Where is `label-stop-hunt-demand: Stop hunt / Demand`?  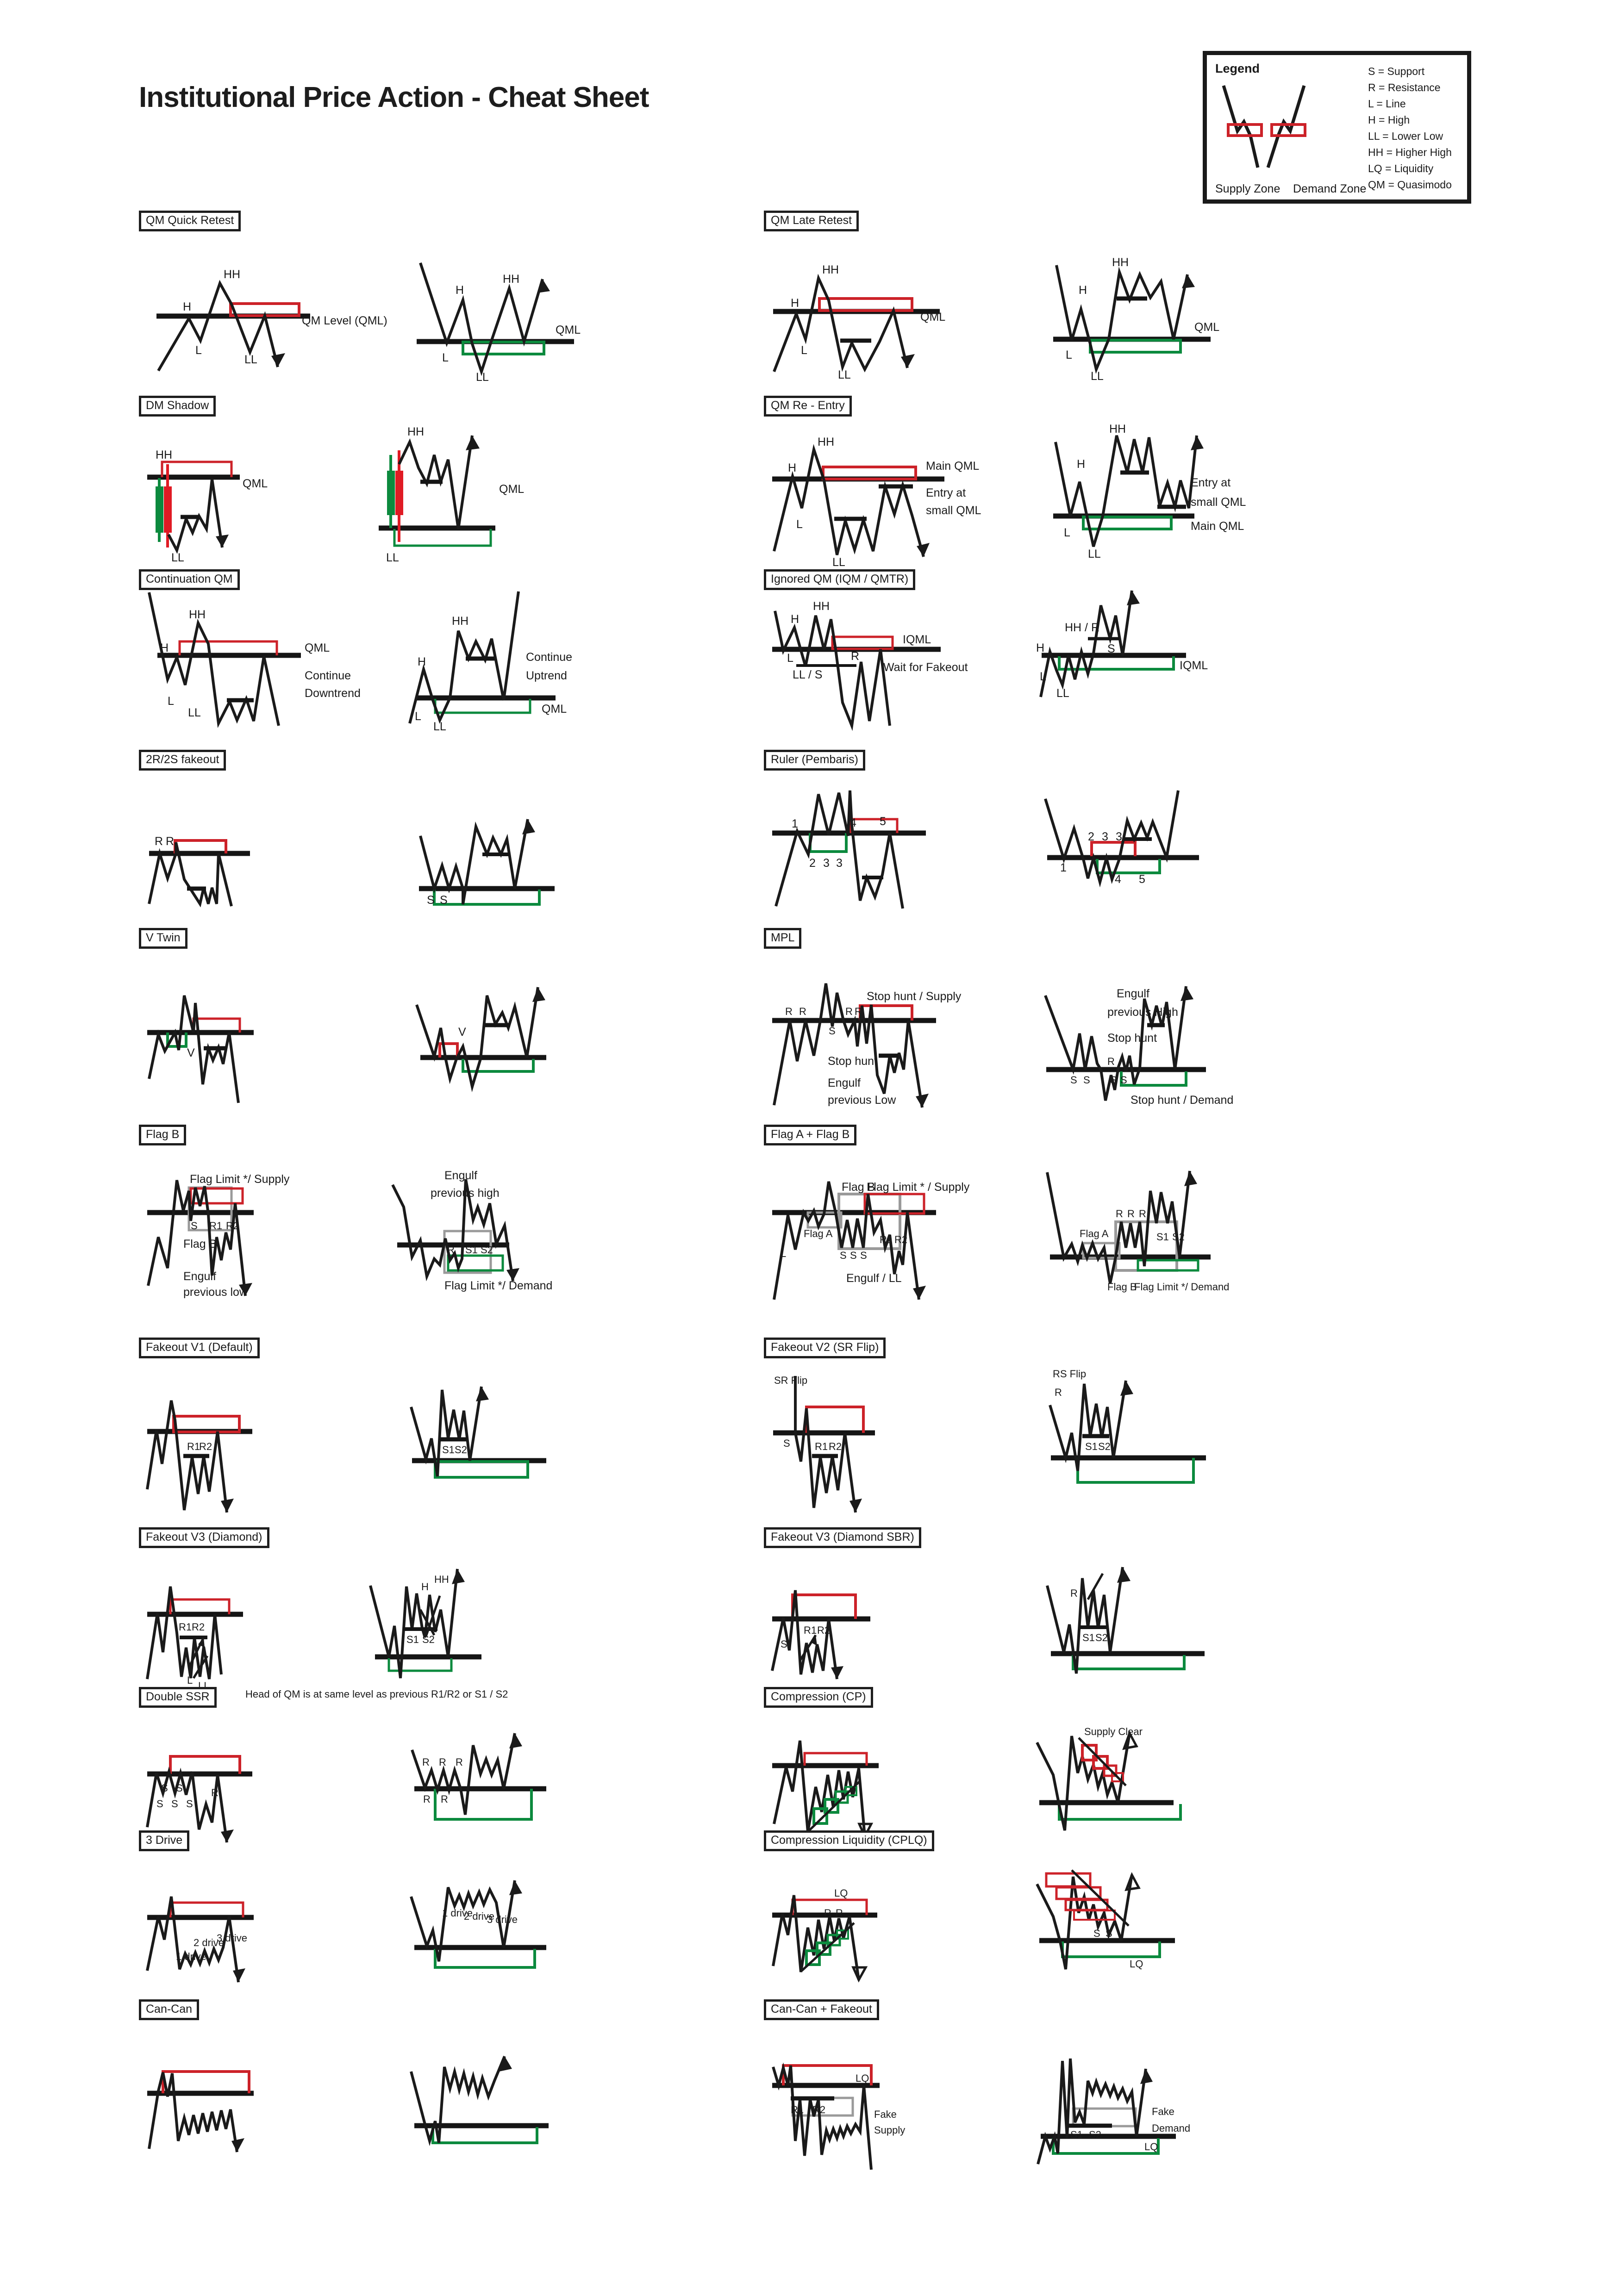 label-stop-hunt-demand: Stop hunt / Demand is located at coordinates (1182, 1100).